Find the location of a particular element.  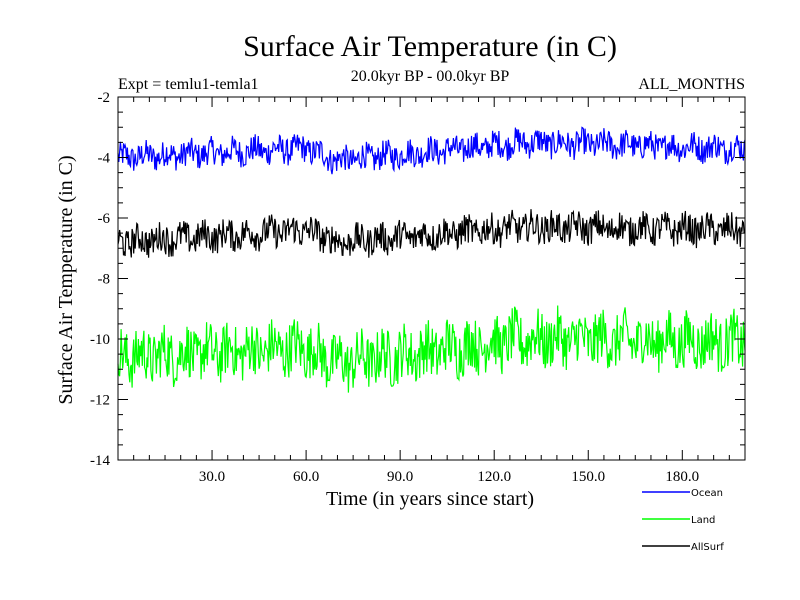

y-axis-label: Surface Air Temperature (in C) is located at coordinates (66, 279).